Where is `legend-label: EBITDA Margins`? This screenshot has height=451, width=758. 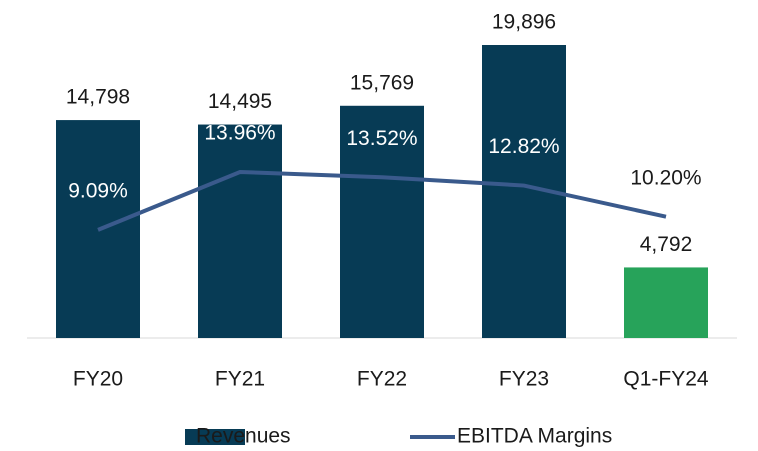
legend-label: EBITDA Margins is located at coordinates (534, 436).